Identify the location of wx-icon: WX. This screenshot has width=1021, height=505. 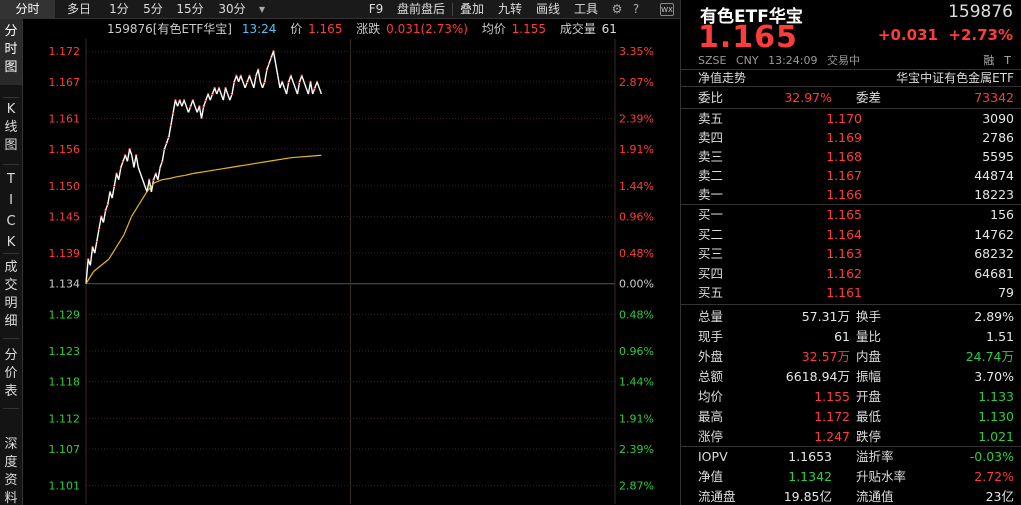
(667, 9).